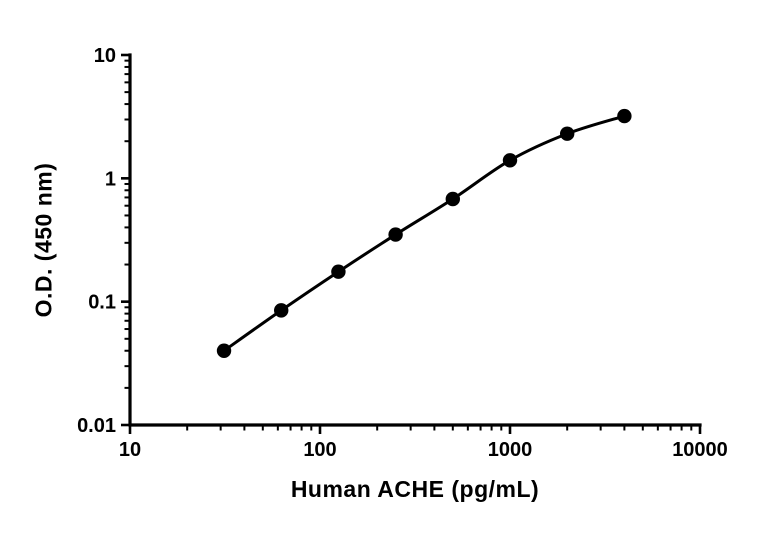 The image size is (768, 534). Describe the element at coordinates (105, 56) in the screenshot. I see `y-tick-label: 10` at that location.